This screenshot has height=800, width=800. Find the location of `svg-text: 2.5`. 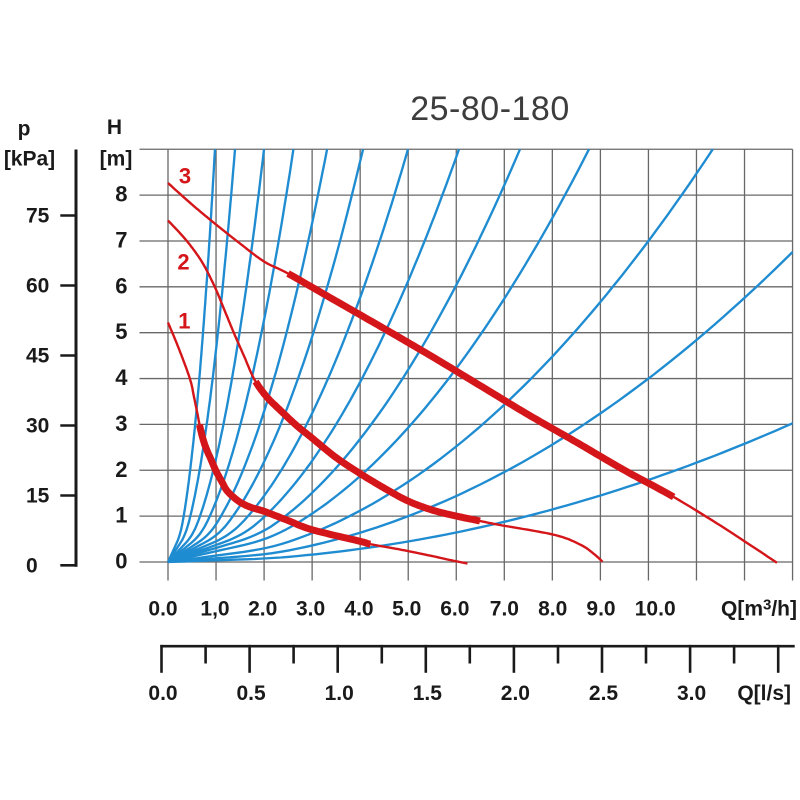

svg-text: 2.5 is located at coordinates (604, 693).